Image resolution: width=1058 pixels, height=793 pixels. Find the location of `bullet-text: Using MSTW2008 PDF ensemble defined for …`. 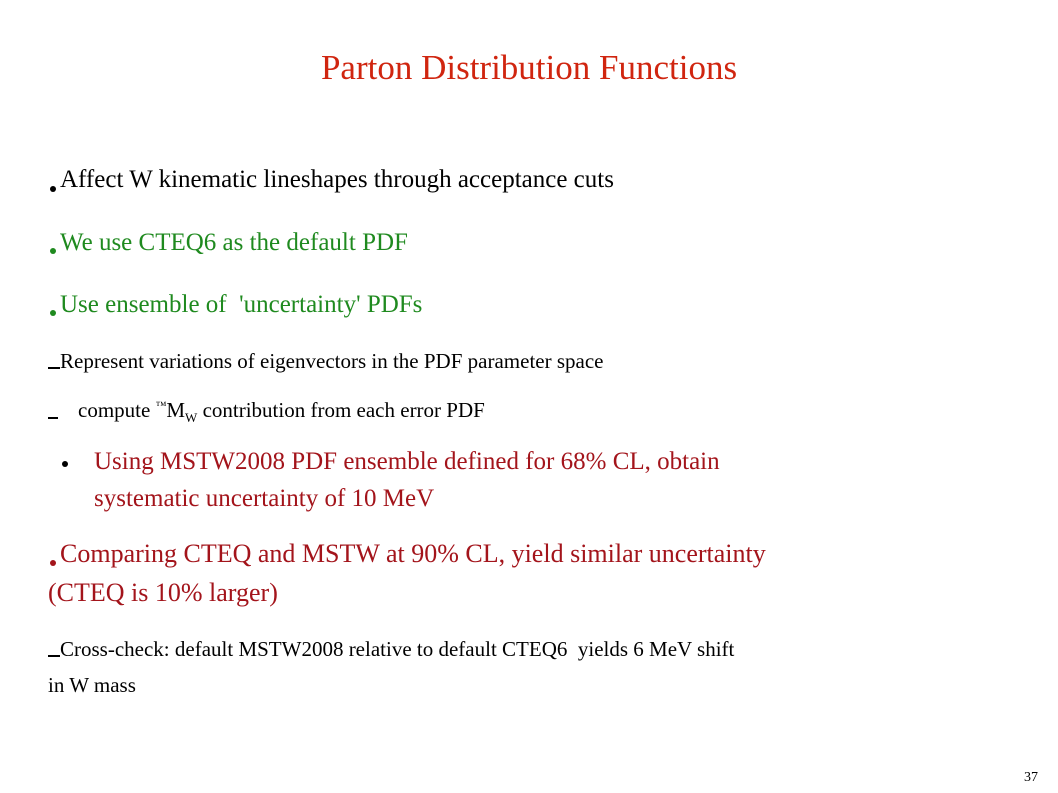

bullet-text: Using MSTW2008 PDF ensemble defined for … is located at coordinates (407, 461).